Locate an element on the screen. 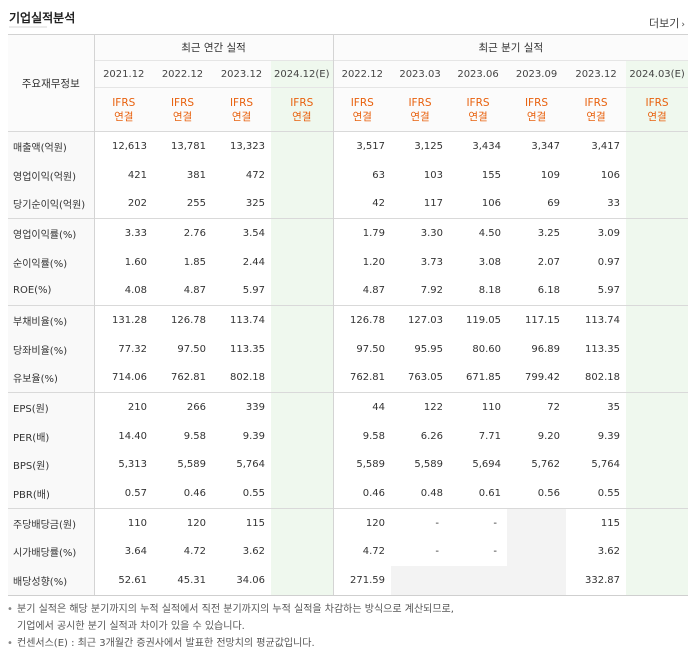 This screenshot has width=694, height=652. footnote-1-cont: 기업에서 공시한 분기 실적과 차이가 있을 수 있습니다. is located at coordinates (131, 626).